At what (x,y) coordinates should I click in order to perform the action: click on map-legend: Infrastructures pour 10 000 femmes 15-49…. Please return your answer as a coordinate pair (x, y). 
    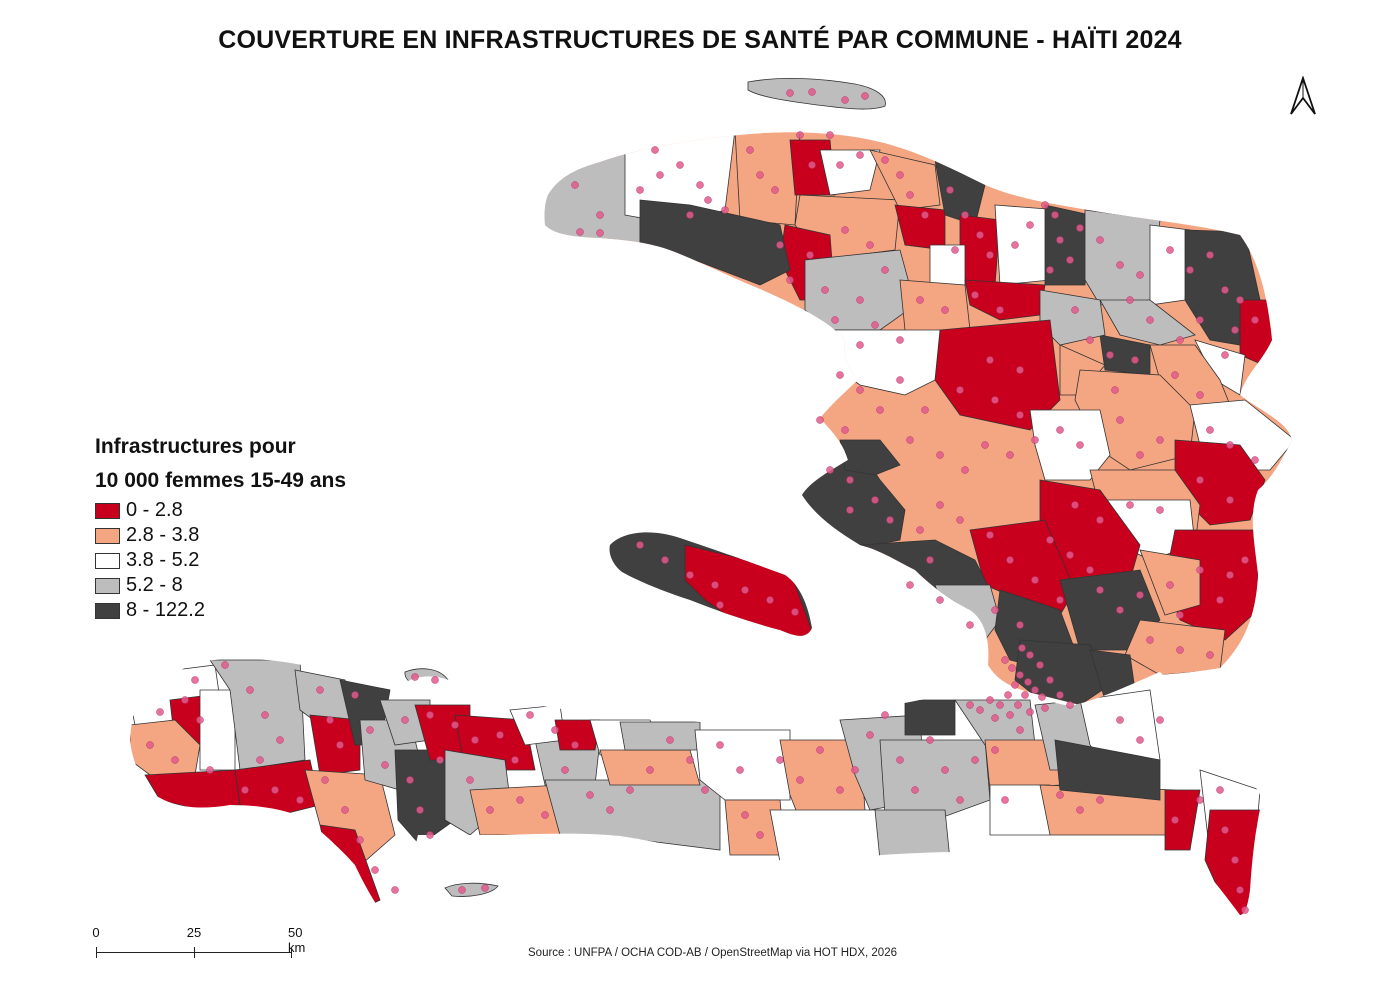
    Looking at the image, I should click on (220, 526).